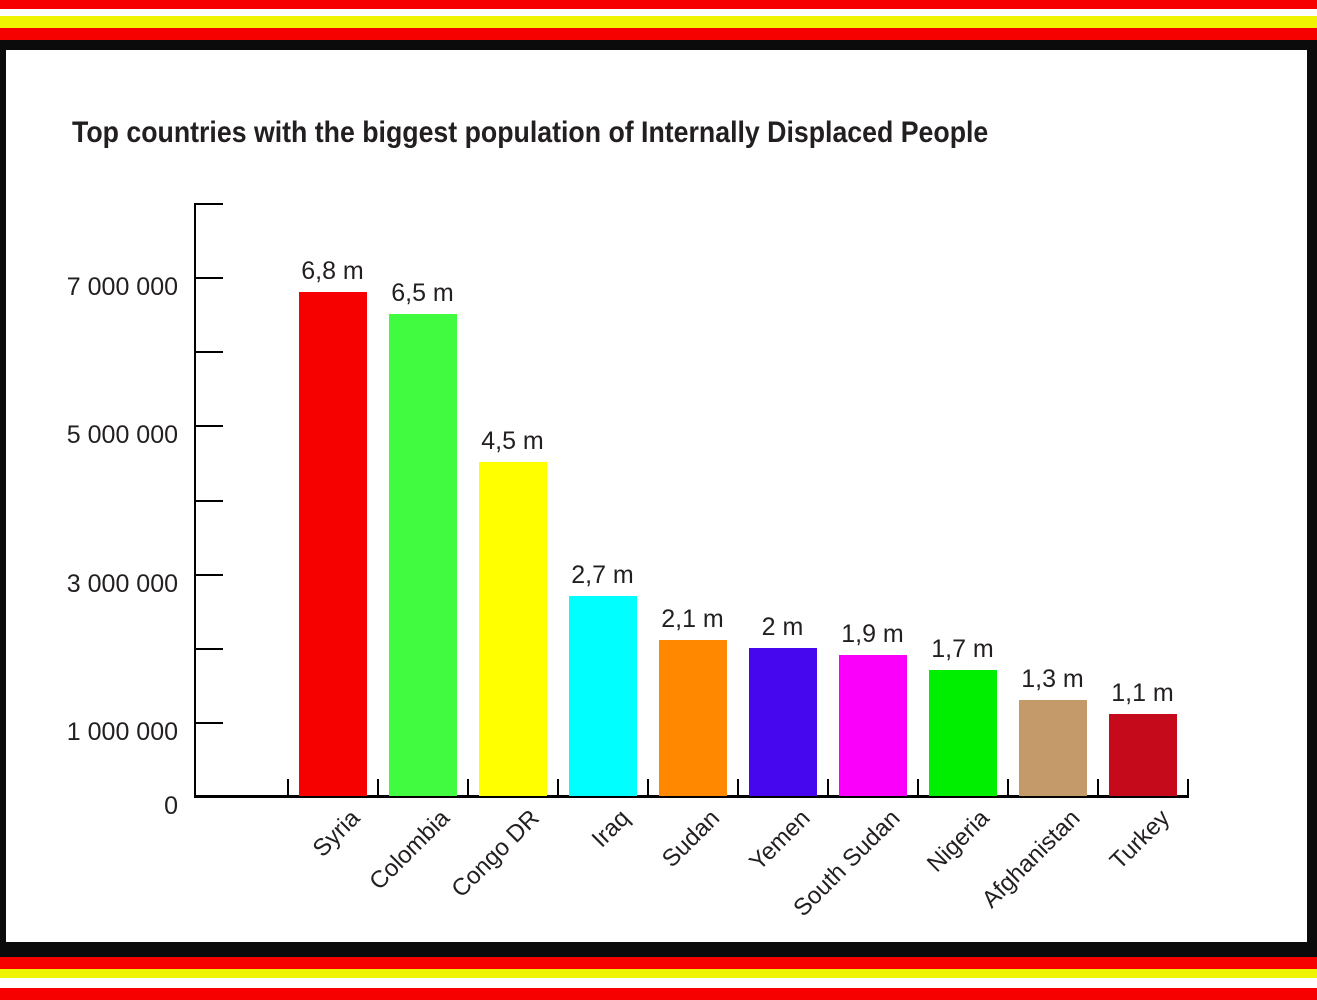 The width and height of the screenshot is (1317, 1000). What do you see at coordinates (1142, 755) in the screenshot?
I see `bar-turkey` at bounding box center [1142, 755].